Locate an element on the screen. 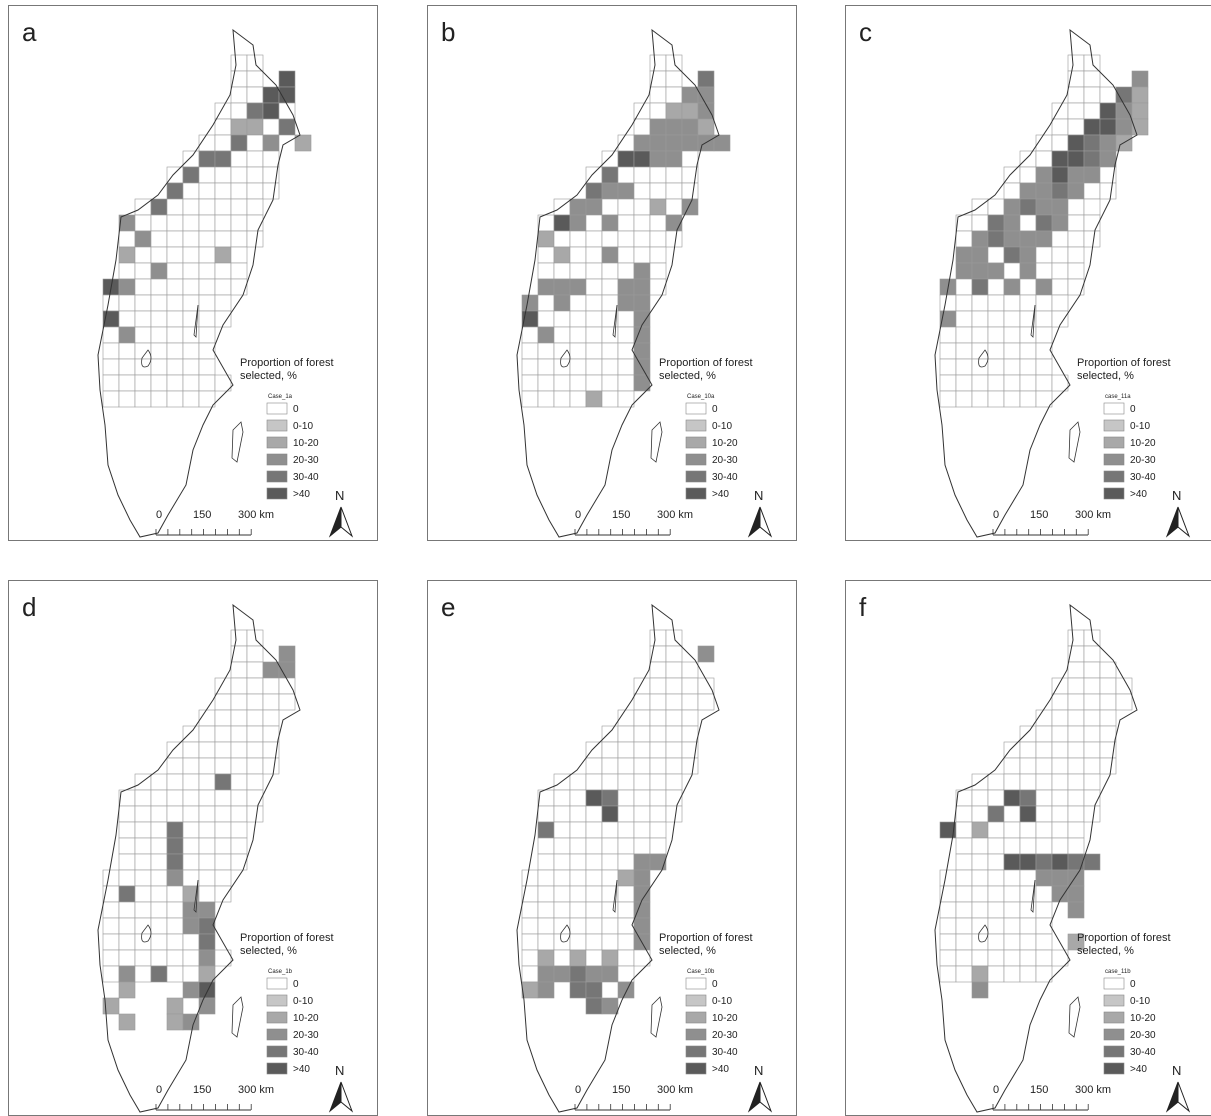 This screenshot has height=1116, width=1211. legend-case: Case_10b is located at coordinates (701, 972).